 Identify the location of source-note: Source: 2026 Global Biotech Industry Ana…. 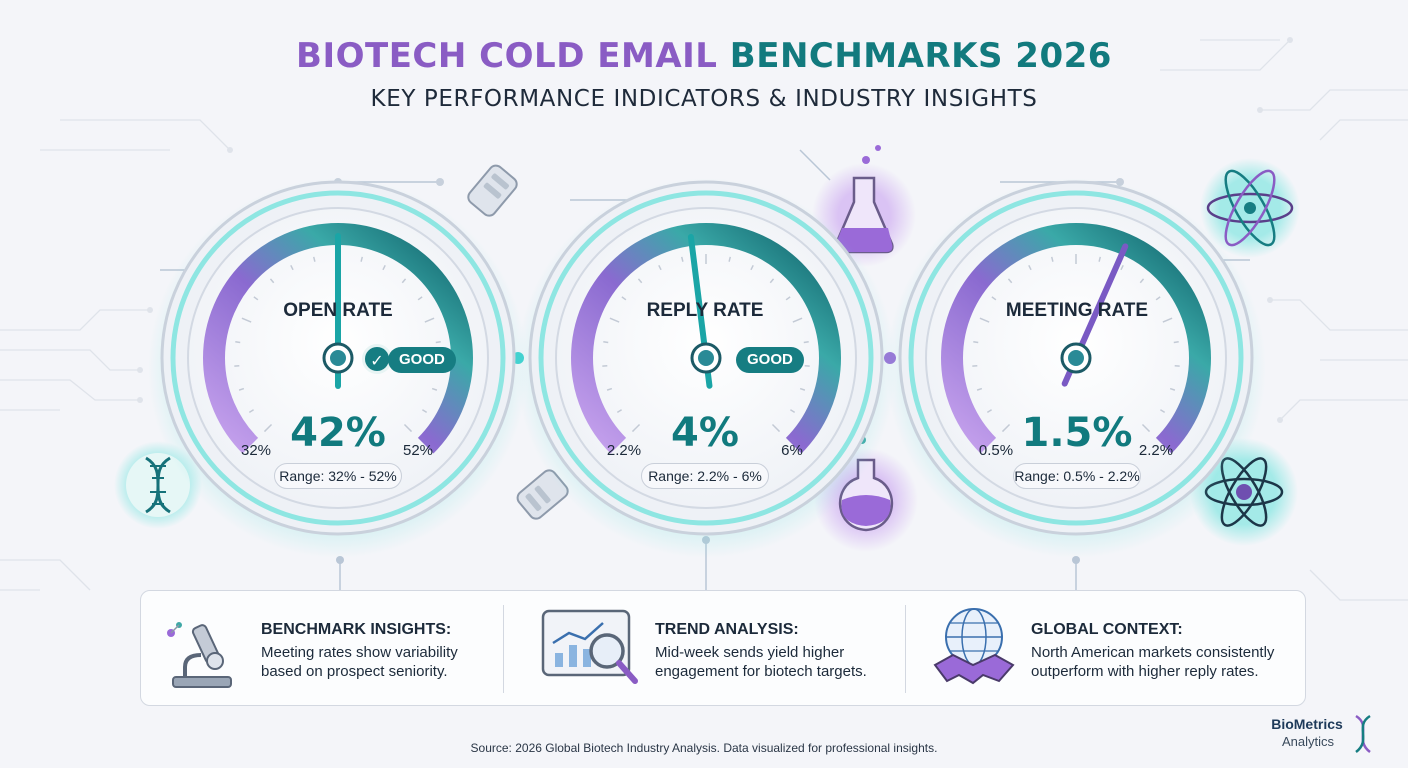
(704, 748).